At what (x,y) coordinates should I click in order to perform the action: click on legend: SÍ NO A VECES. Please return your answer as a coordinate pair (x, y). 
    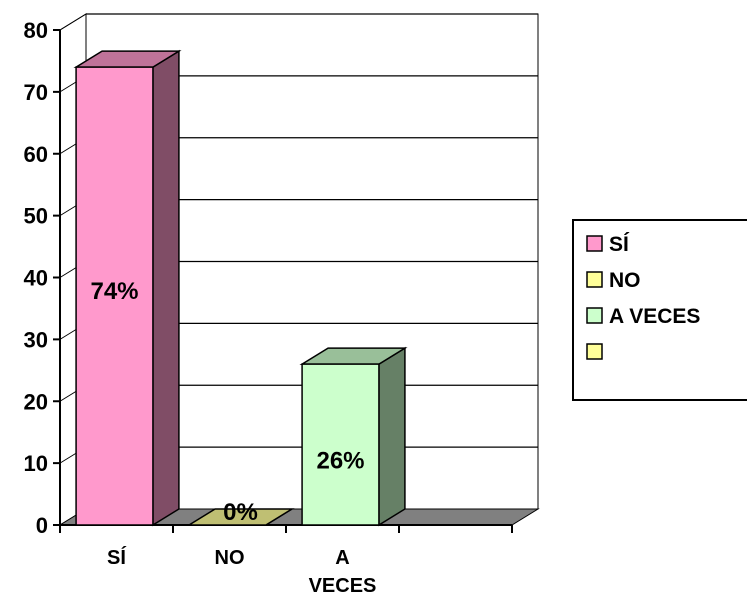
    Looking at the image, I should click on (659, 310).